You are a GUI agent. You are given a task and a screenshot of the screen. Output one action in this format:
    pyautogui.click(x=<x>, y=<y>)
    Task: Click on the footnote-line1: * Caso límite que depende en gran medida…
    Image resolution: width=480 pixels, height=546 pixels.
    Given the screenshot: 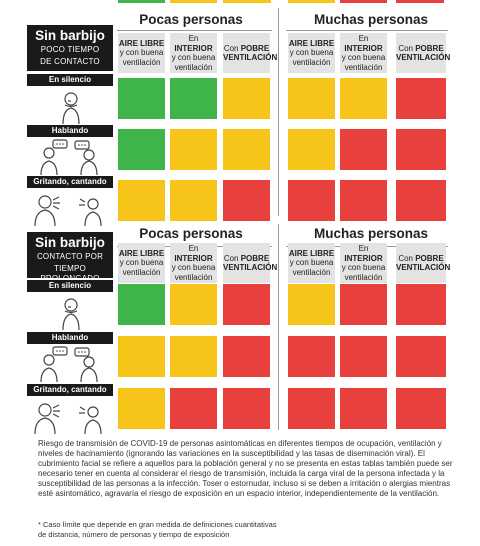 What is the action you would take?
    pyautogui.click(x=157, y=524)
    